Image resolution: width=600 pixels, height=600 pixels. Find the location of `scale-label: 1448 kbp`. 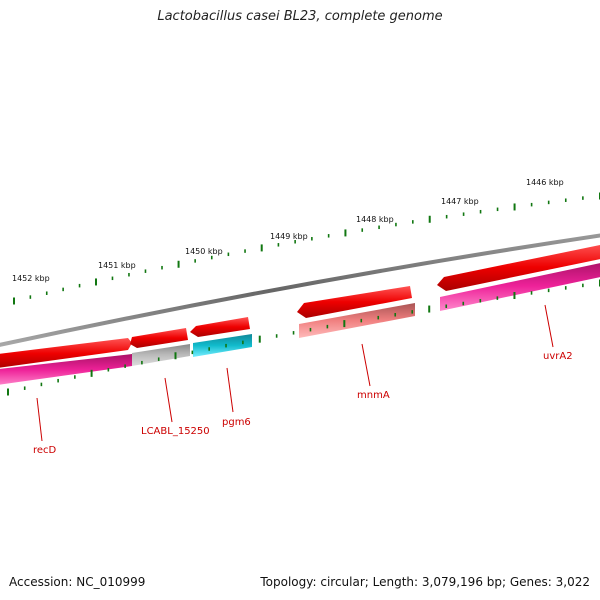

scale-label: 1448 kbp is located at coordinates (375, 219).